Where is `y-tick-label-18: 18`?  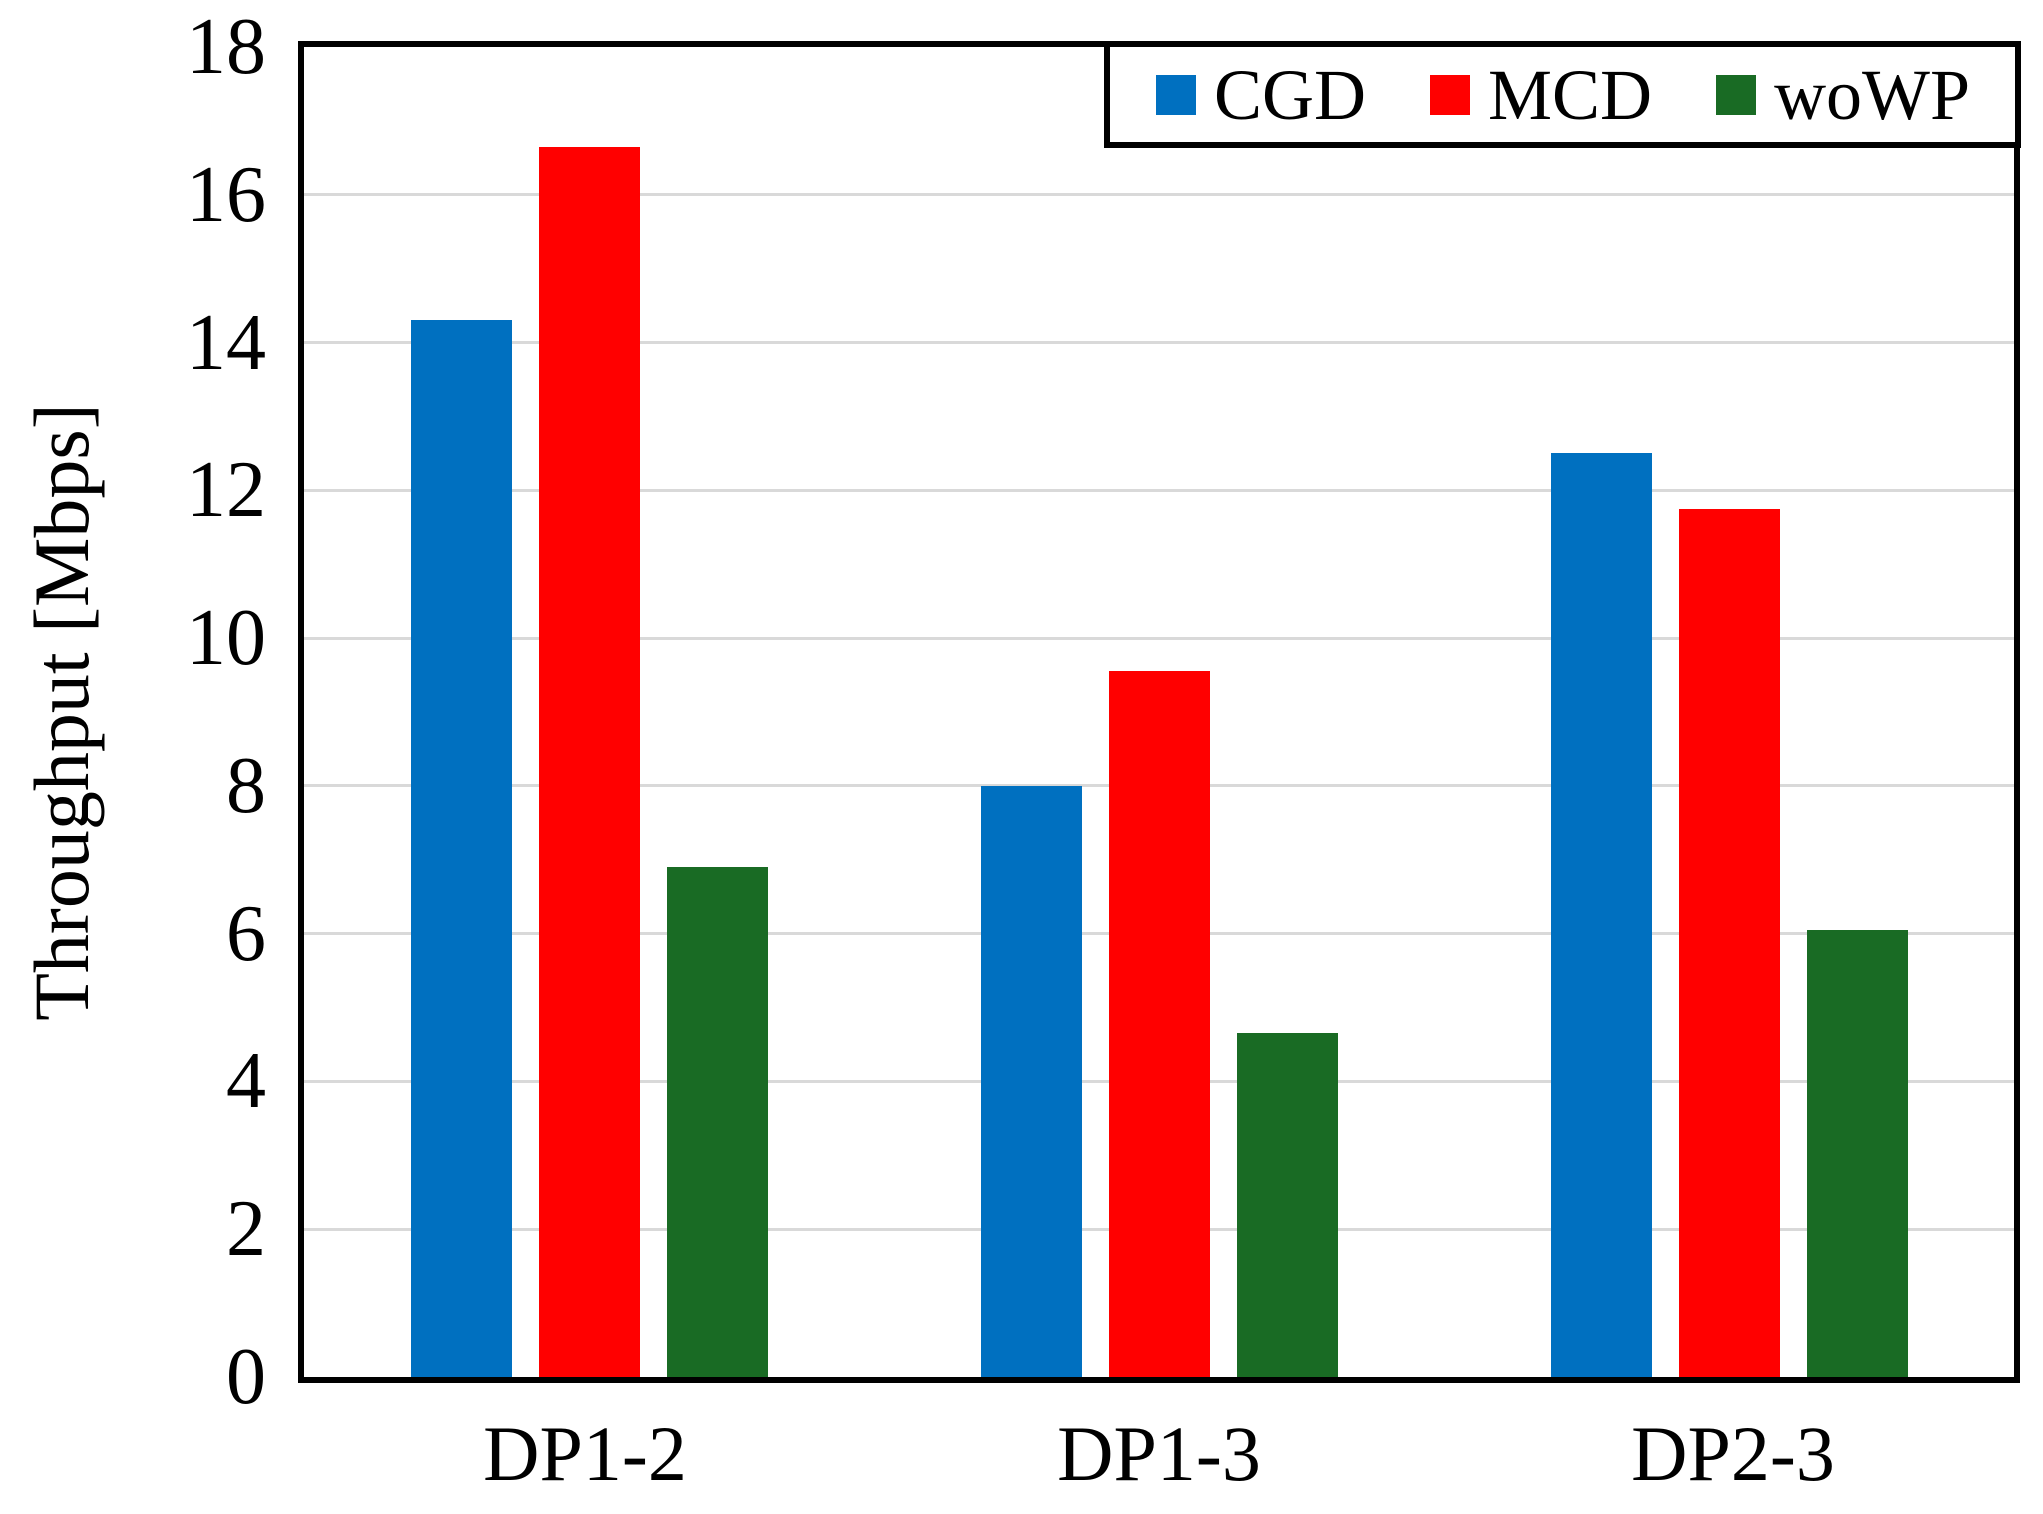
y-tick-label-18: 18 is located at coordinates (226, 47).